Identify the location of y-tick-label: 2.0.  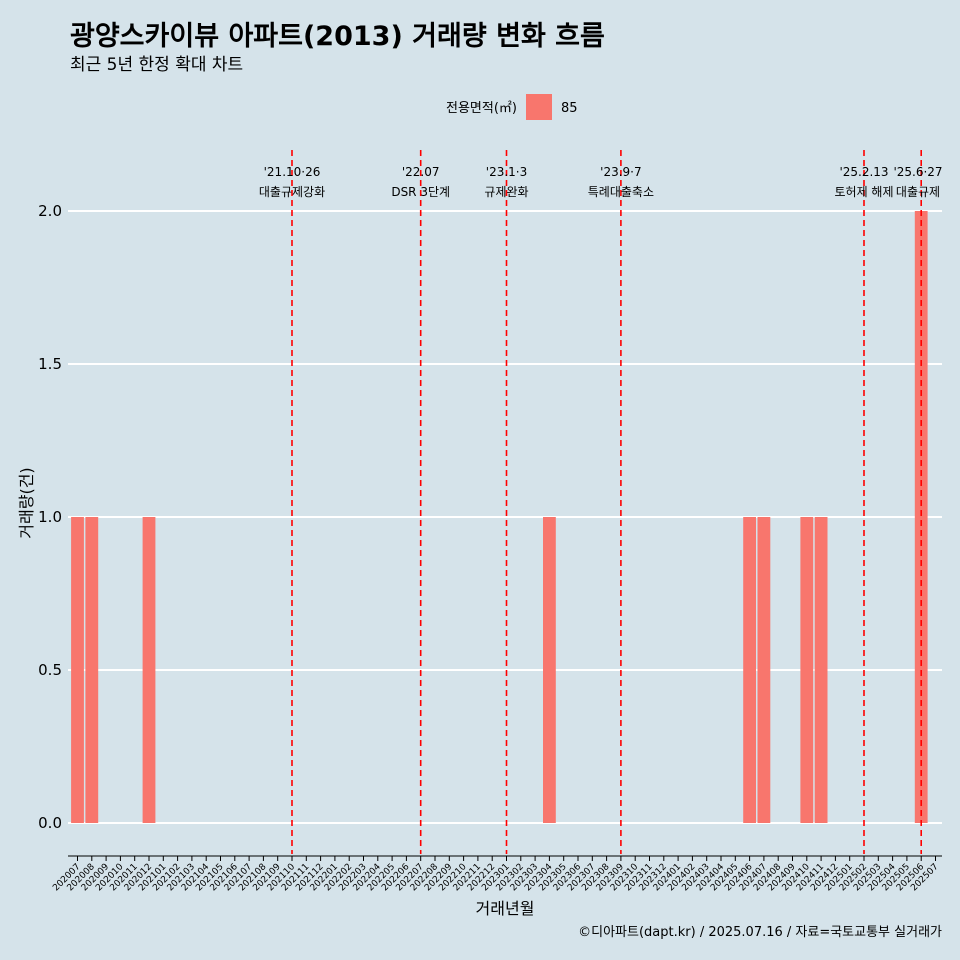
(50, 211).